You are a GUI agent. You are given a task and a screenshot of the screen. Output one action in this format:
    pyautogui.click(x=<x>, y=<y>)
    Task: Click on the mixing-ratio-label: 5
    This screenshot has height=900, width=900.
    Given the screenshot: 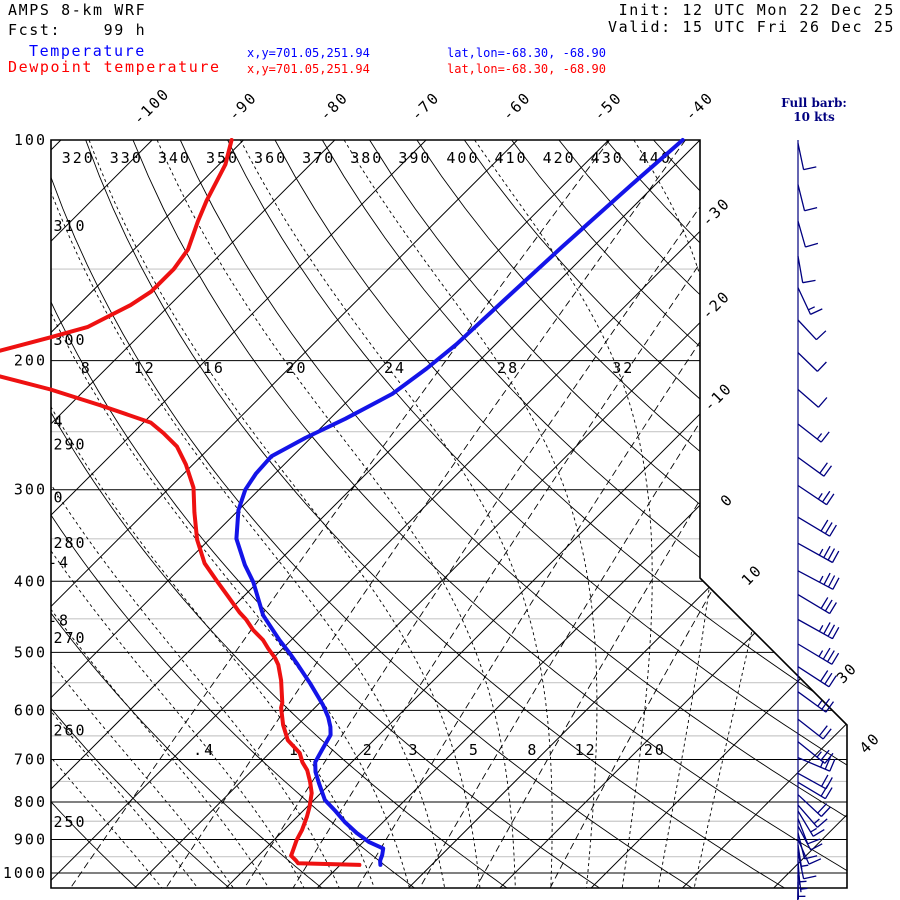 What is the action you would take?
    pyautogui.click(x=474, y=750)
    